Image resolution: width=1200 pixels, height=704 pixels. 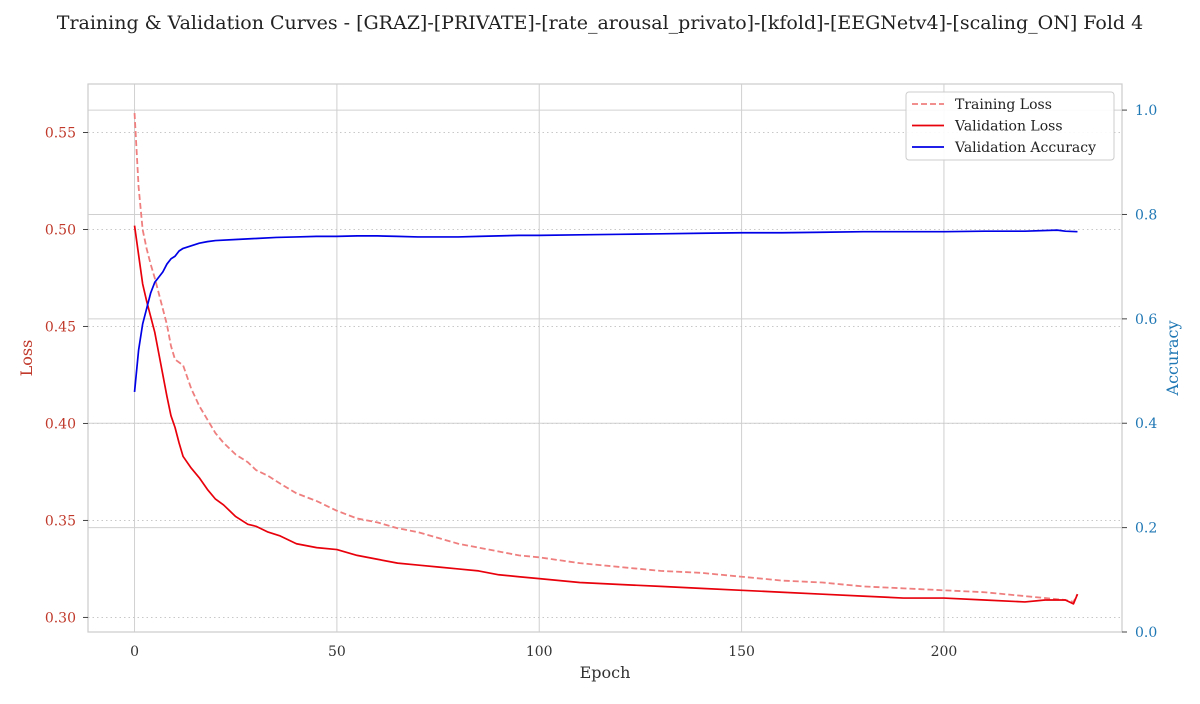 What do you see at coordinates (1146, 424) in the screenshot?
I see `y-right-tick-label: 0.4` at bounding box center [1146, 424].